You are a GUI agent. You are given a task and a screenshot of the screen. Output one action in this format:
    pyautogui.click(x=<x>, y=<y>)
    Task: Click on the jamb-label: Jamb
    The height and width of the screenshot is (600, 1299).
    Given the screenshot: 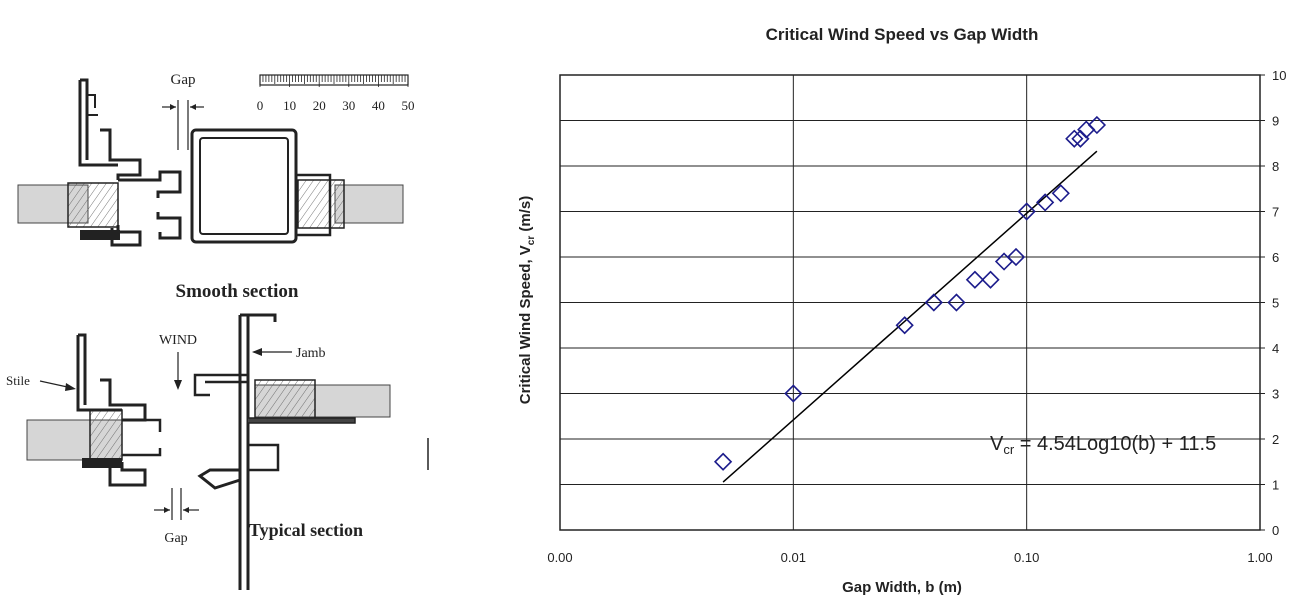 What is the action you would take?
    pyautogui.click(x=311, y=353)
    